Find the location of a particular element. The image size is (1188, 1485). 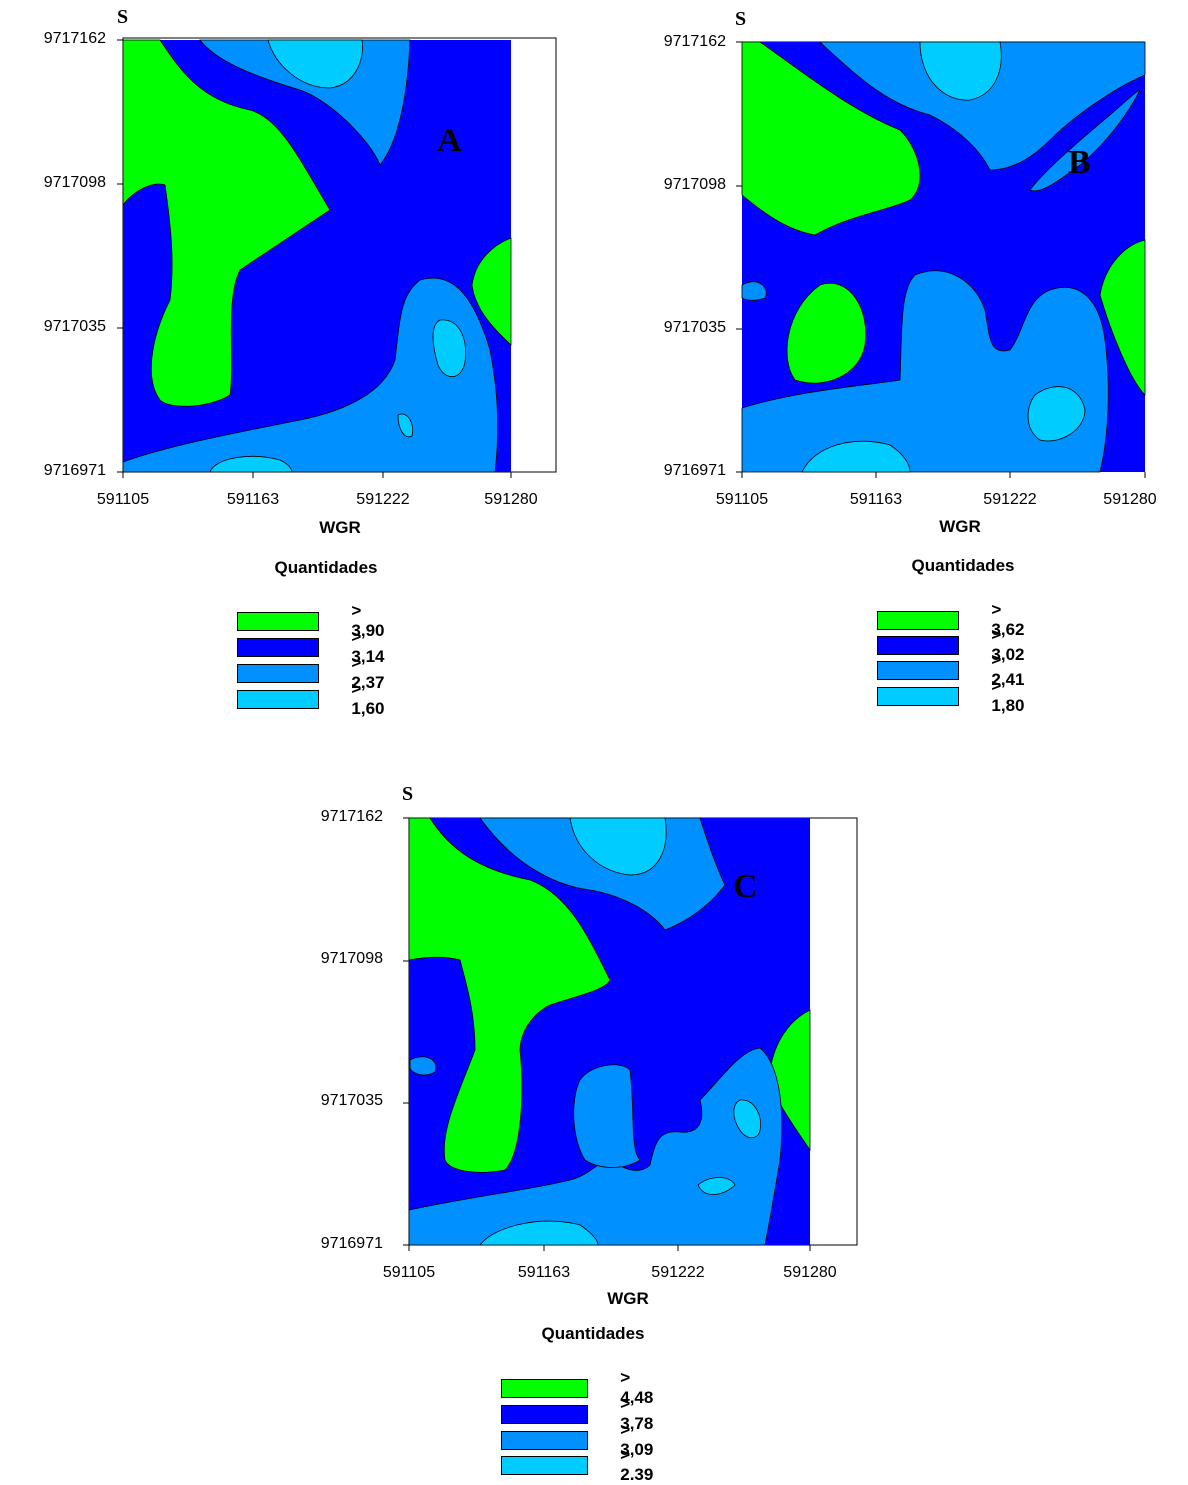

legend-label: > 3,02 is located at coordinates (1008, 644).